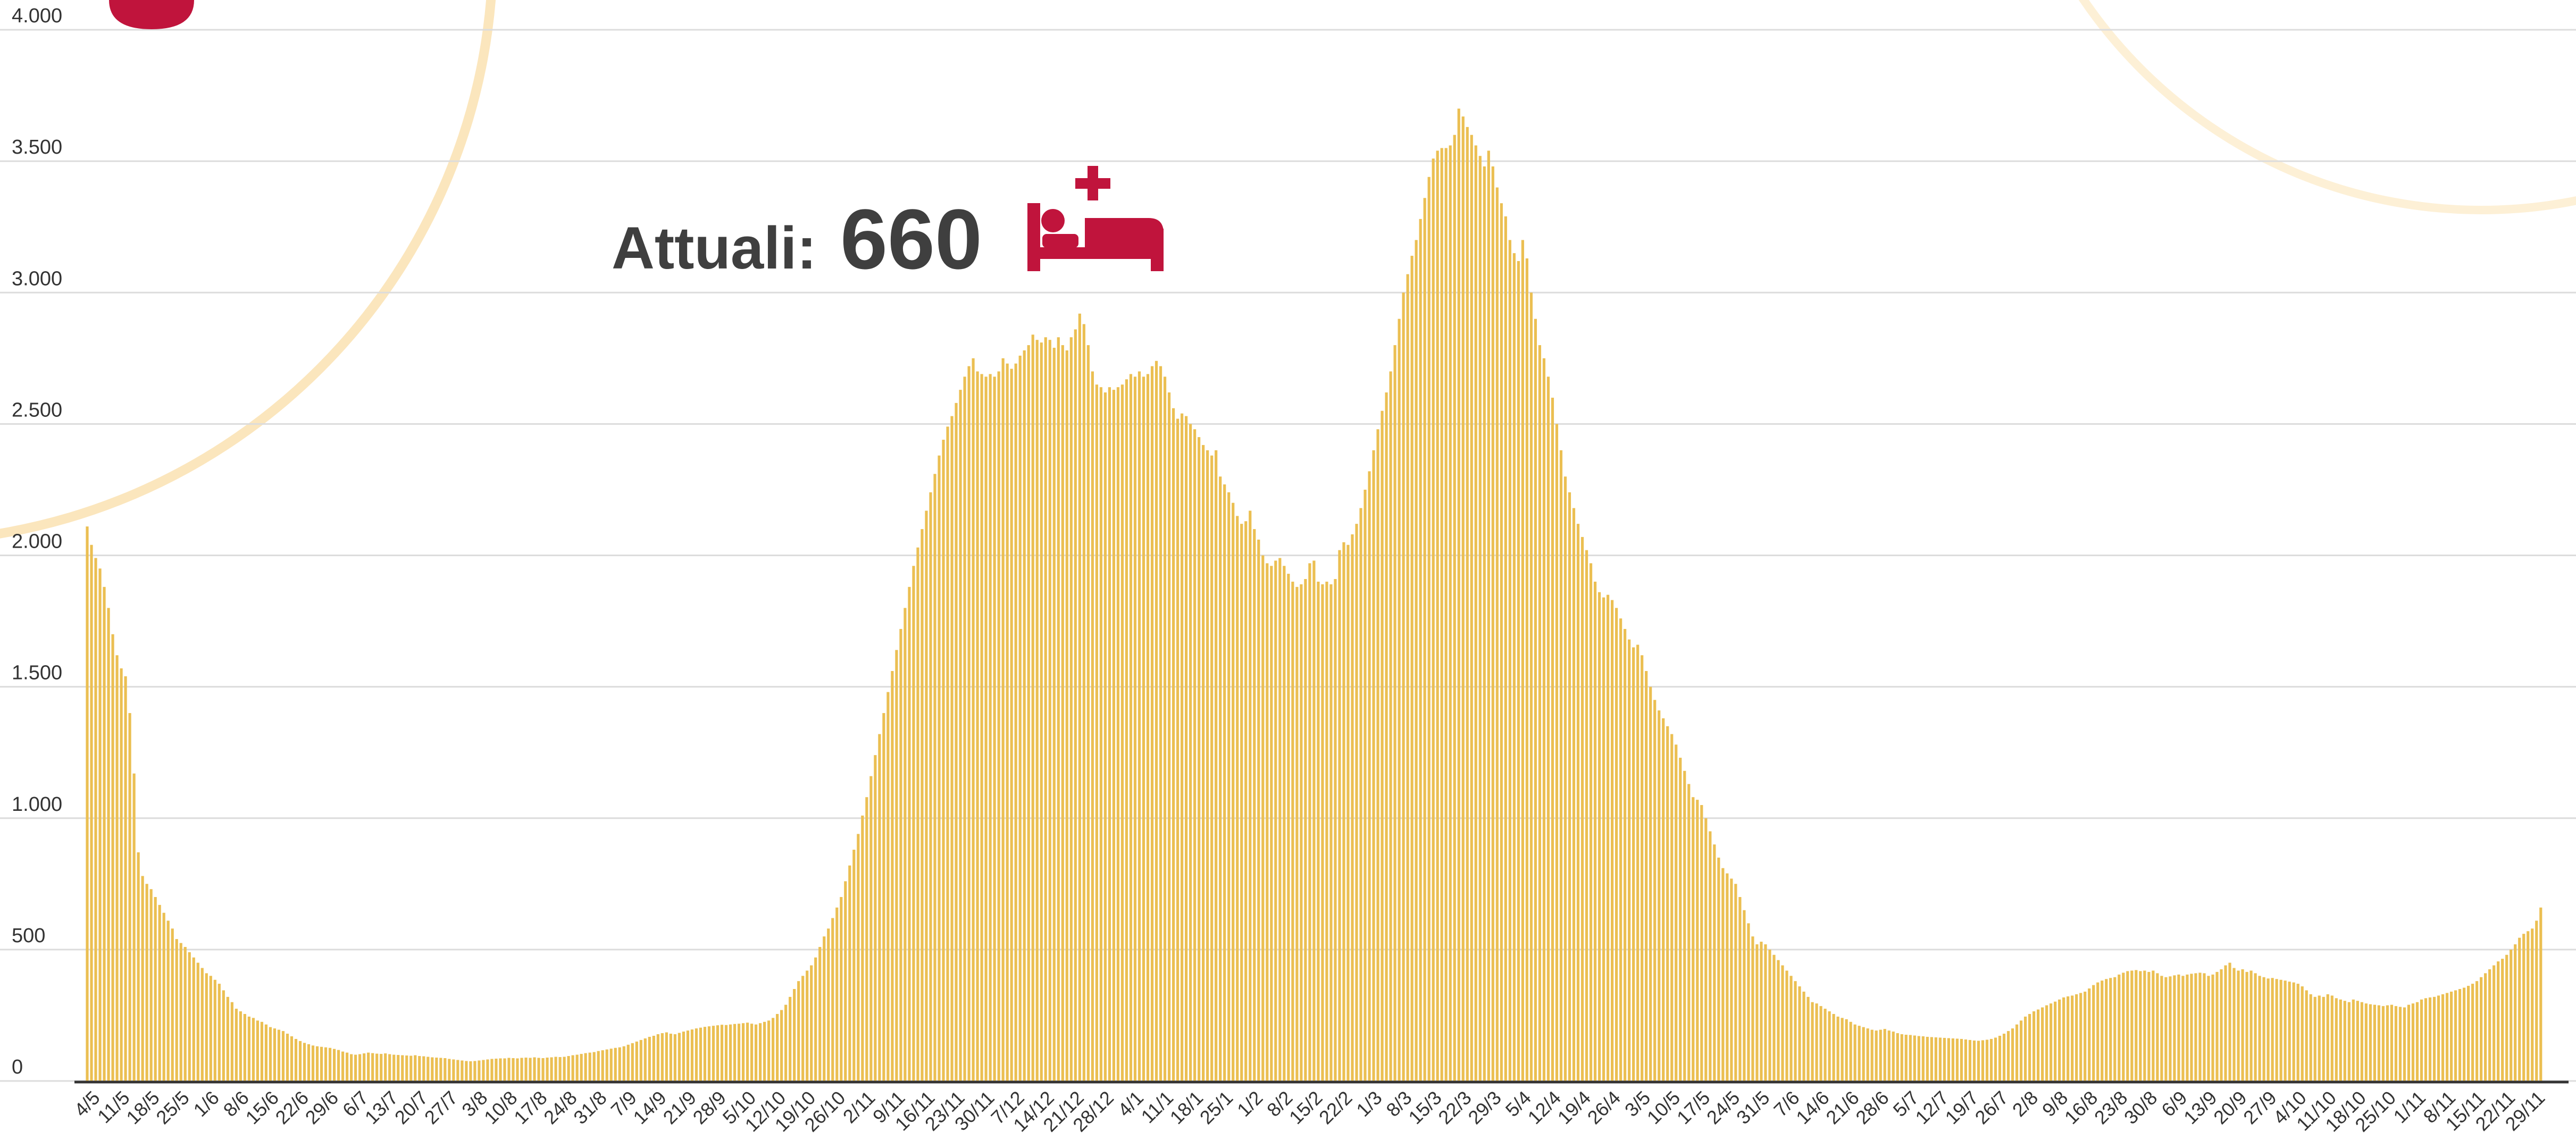  What do you see at coordinates (37, 147) in the screenshot?
I see `y-tick-label: 3.500` at bounding box center [37, 147].